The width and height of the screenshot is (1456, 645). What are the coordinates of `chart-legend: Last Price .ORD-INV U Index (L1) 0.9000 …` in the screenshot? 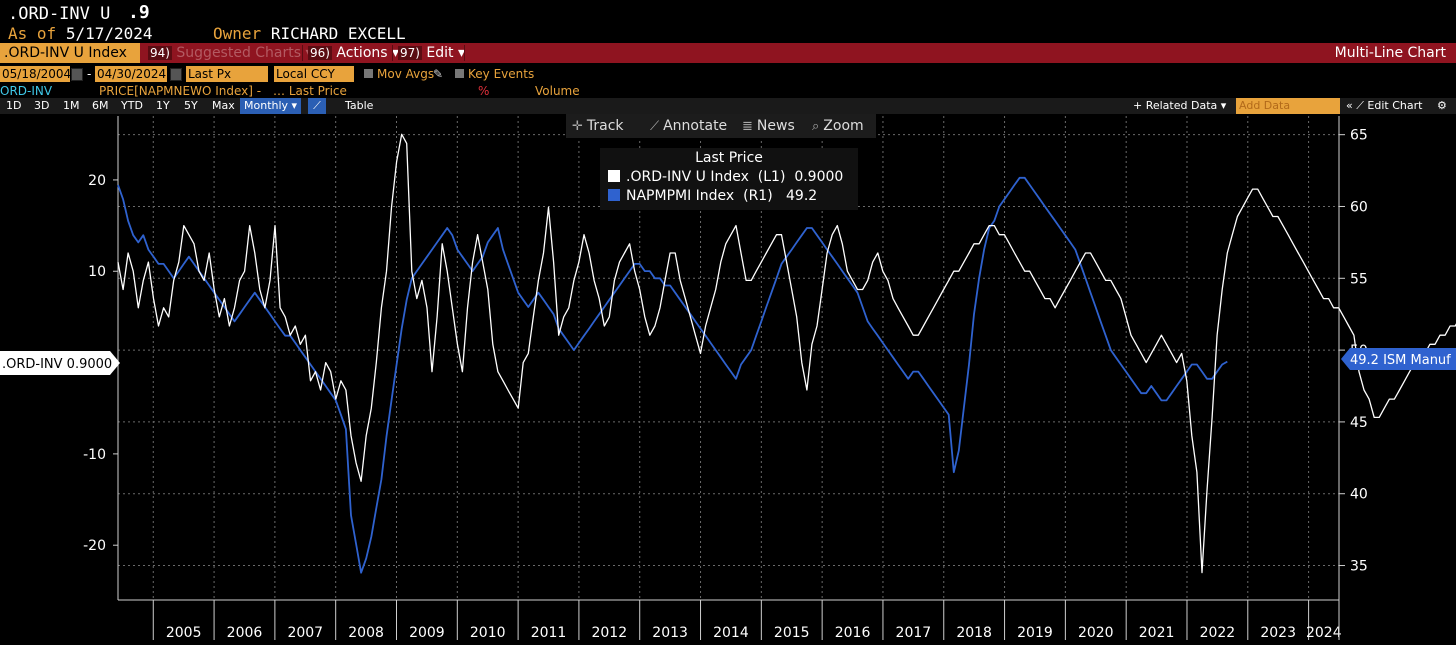 It's located at (729, 179).